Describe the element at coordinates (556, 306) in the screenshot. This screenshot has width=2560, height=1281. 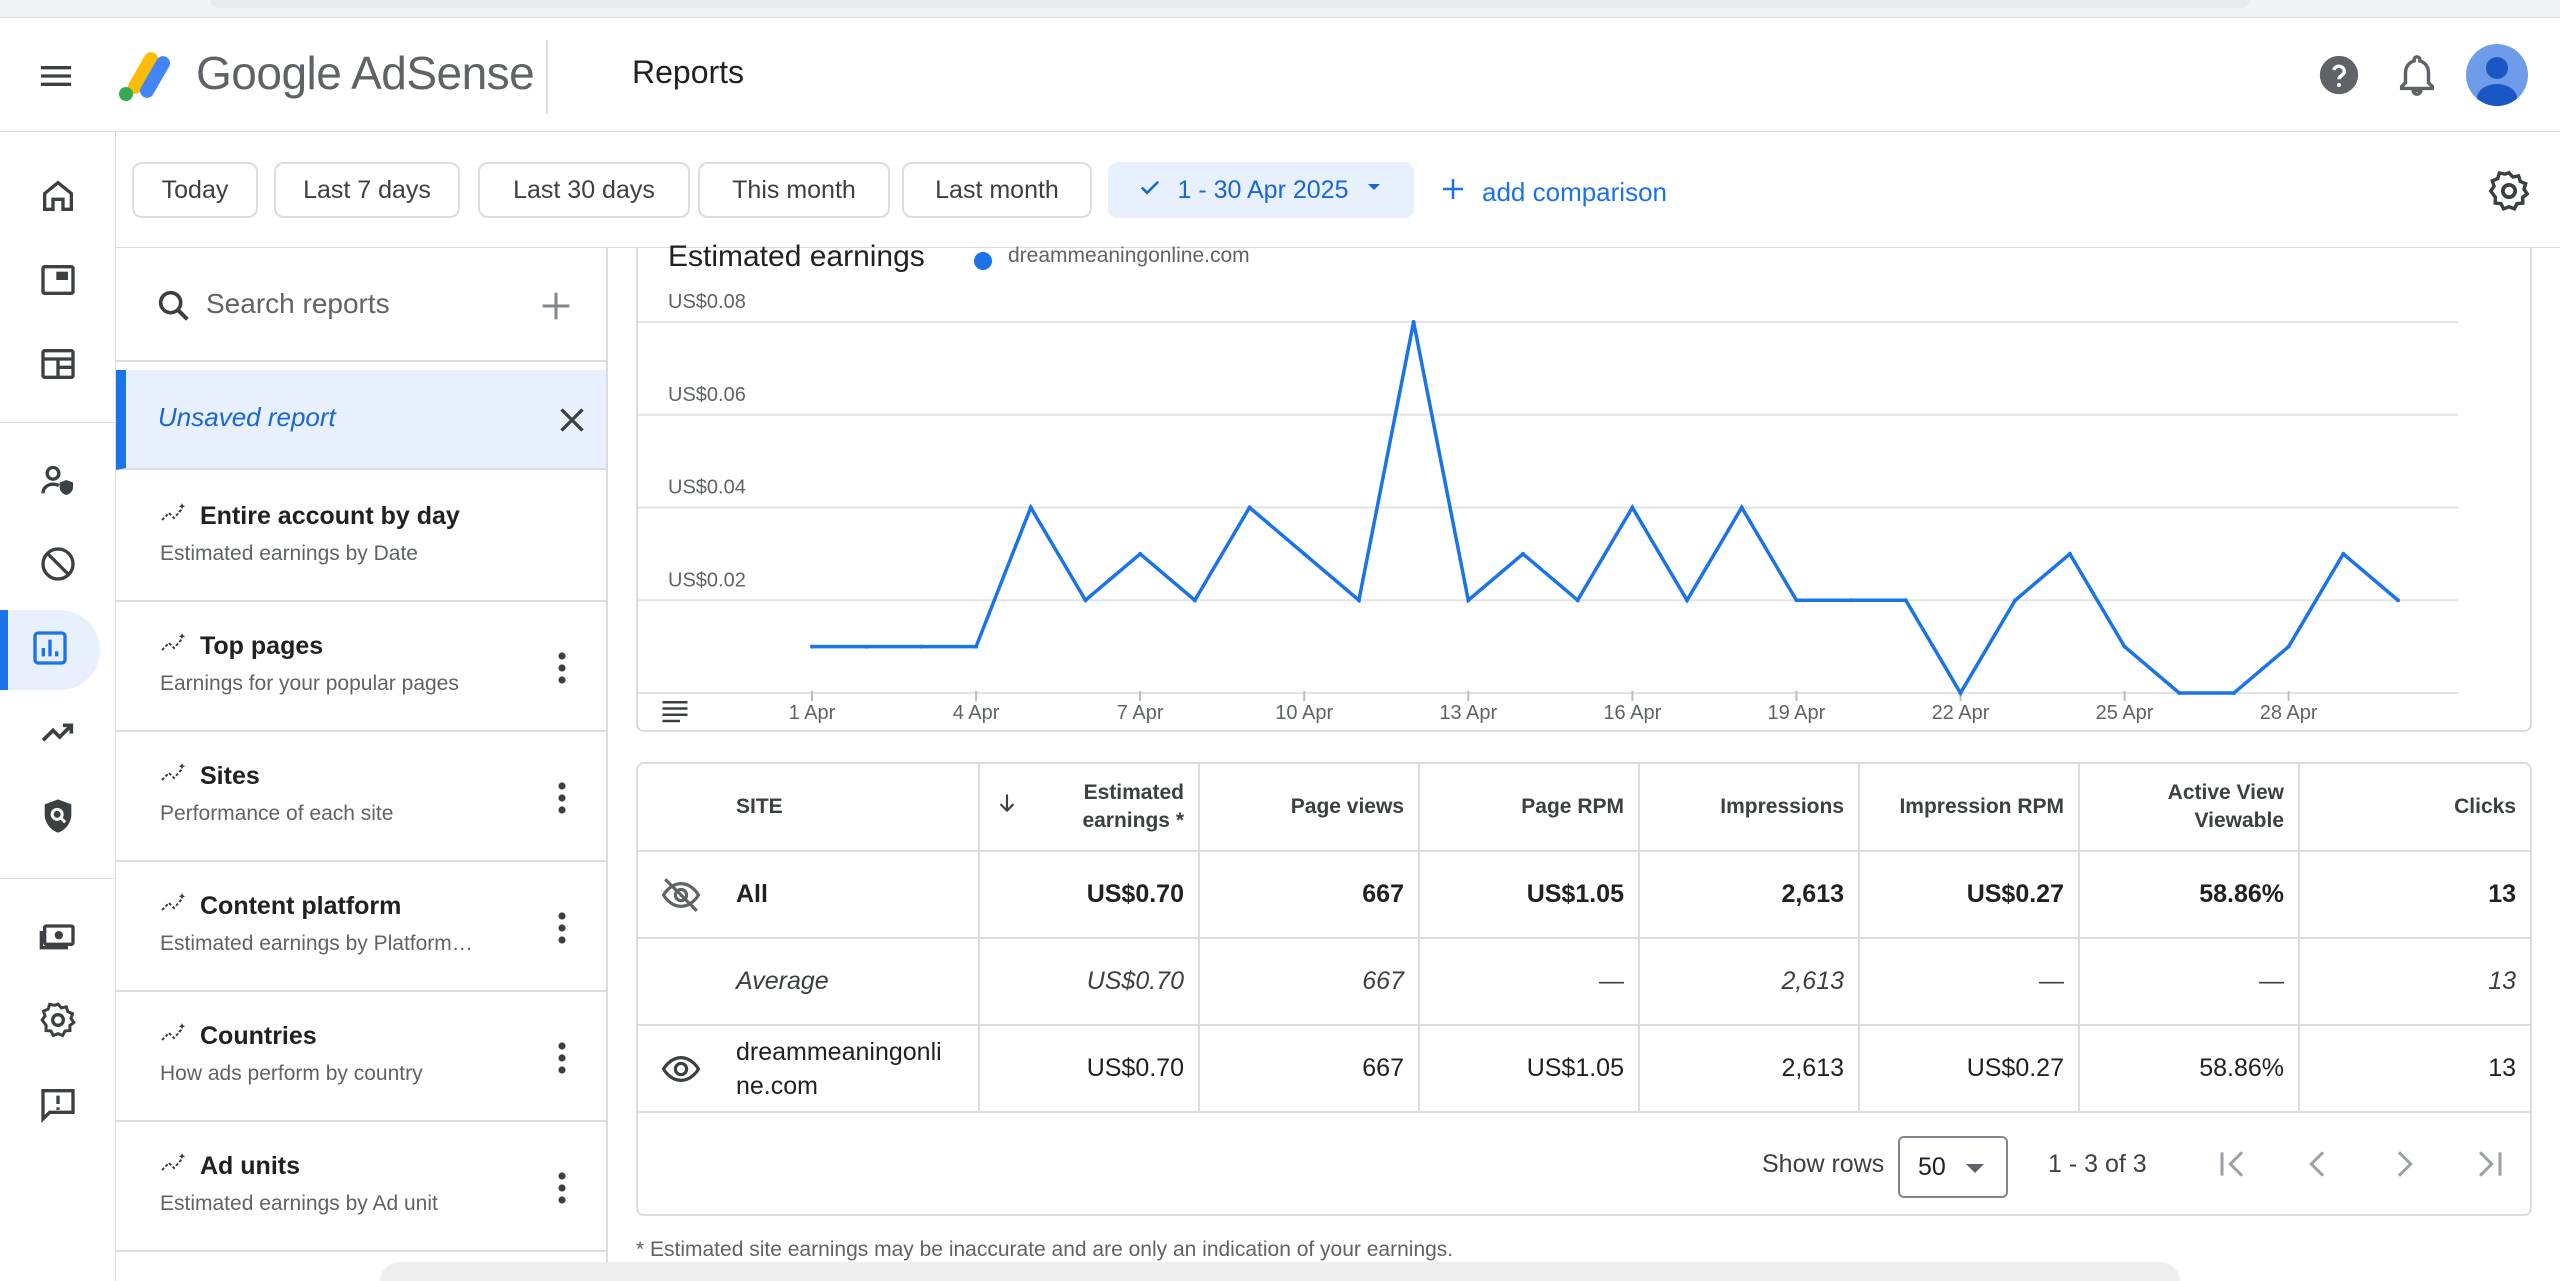
I see `new-report-plus-icon` at that location.